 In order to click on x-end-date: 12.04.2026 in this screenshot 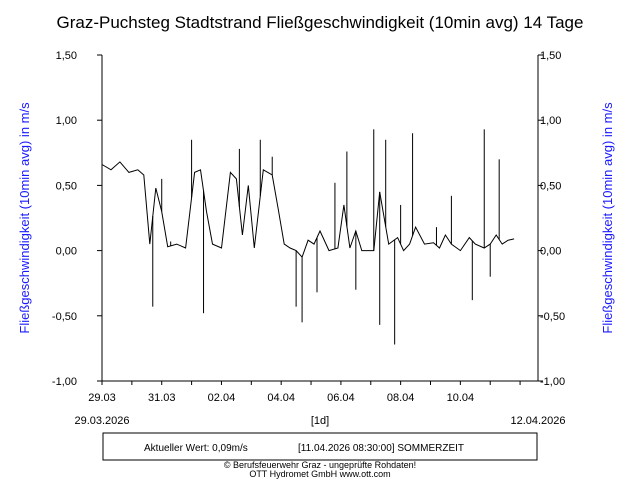, I will do `click(537, 421)`.